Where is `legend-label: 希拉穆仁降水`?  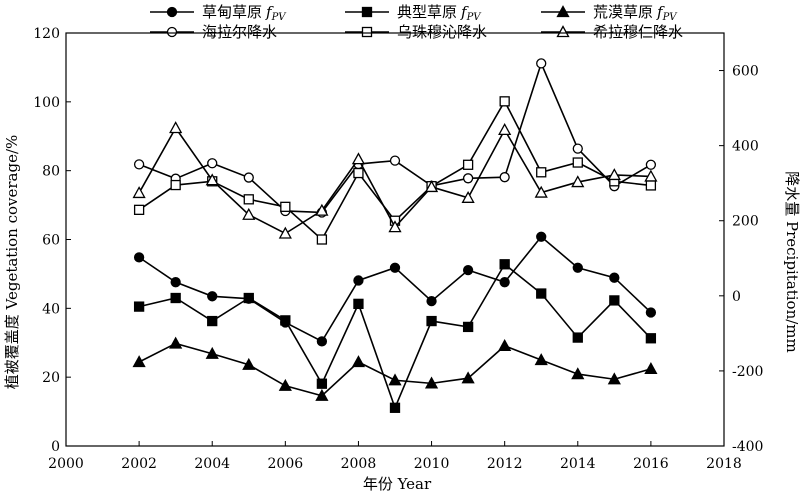 legend-label: 希拉穆仁降水 is located at coordinates (638, 32).